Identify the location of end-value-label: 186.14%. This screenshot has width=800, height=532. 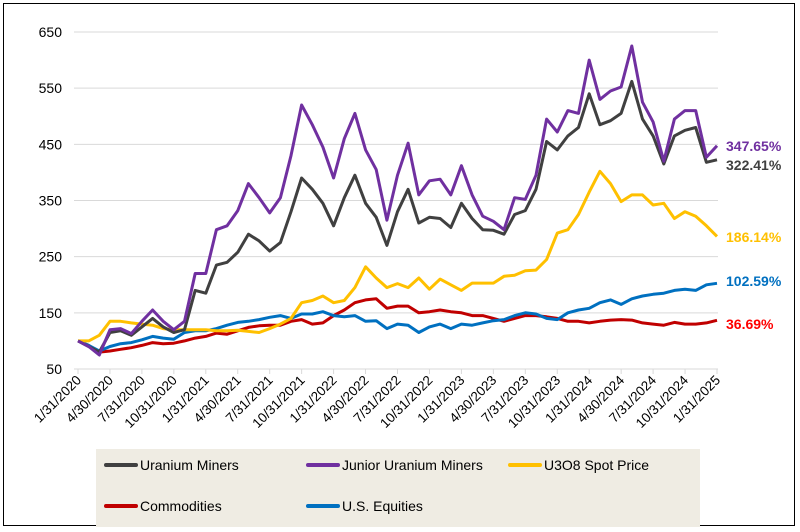
(754, 237).